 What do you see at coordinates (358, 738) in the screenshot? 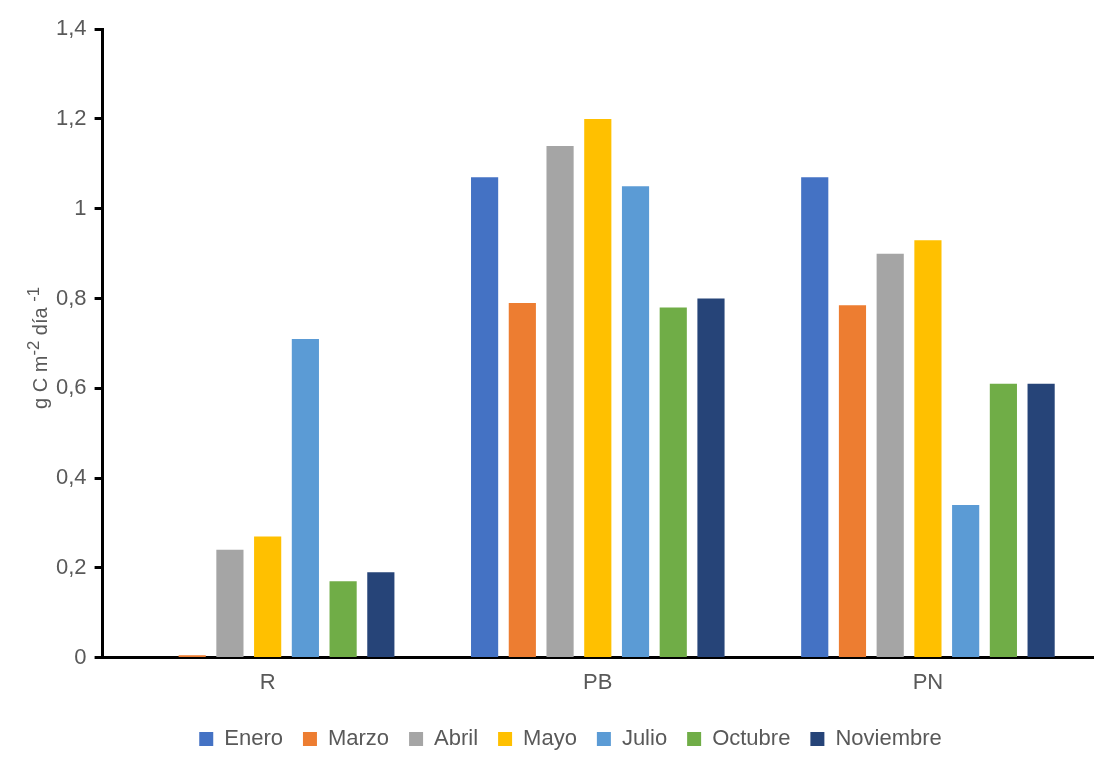
I see `legend-label: Marzo` at bounding box center [358, 738].